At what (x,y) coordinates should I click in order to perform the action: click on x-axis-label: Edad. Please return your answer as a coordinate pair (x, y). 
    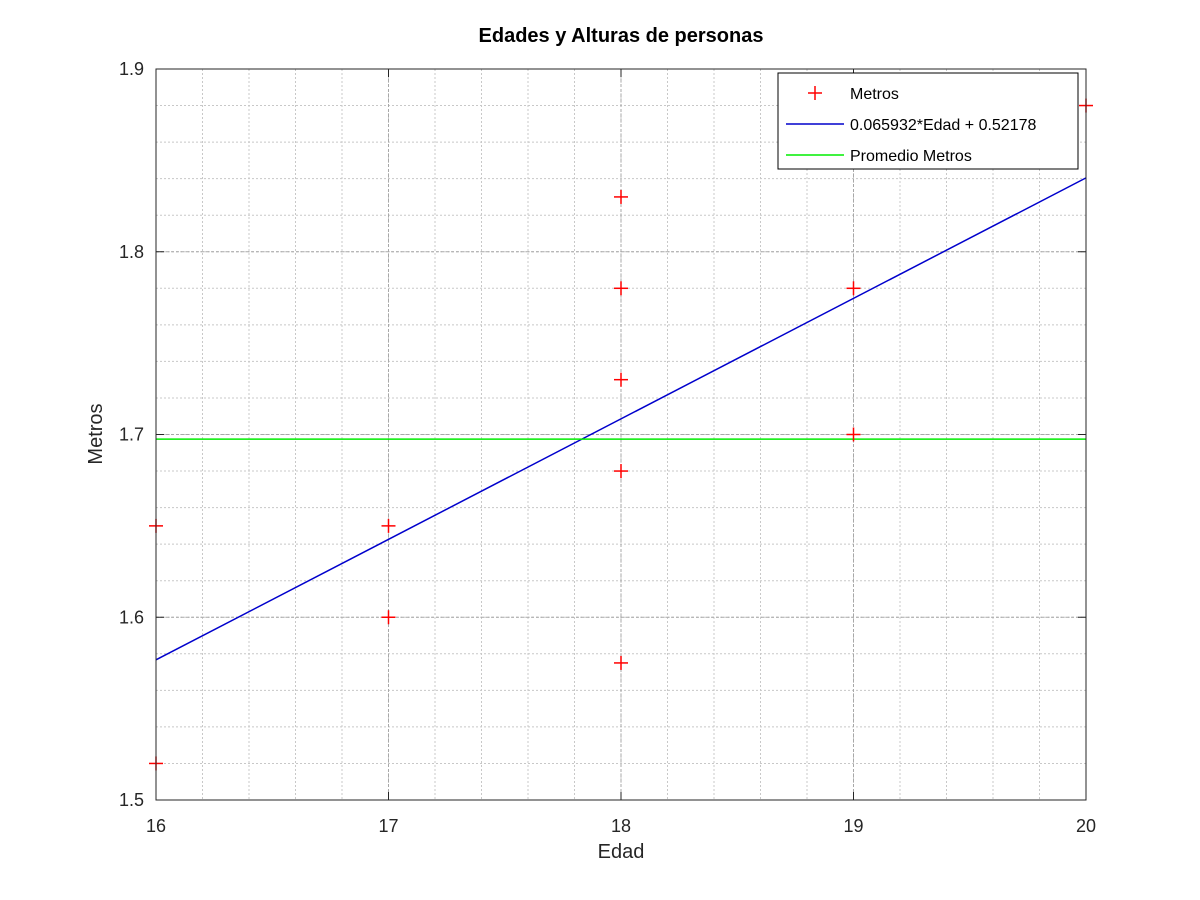
    Looking at the image, I should click on (621, 852).